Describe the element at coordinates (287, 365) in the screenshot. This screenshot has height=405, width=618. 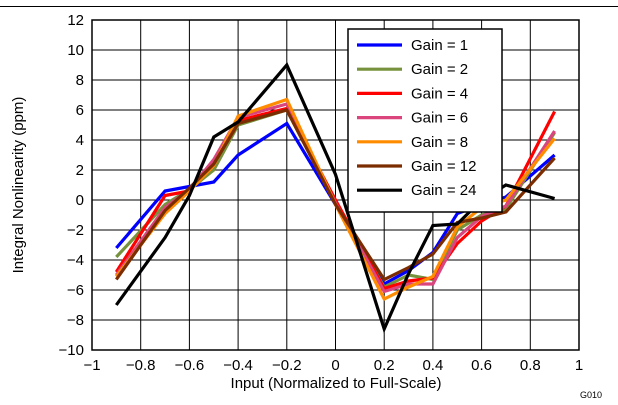
I see `x-tick-label: −0.2` at that location.